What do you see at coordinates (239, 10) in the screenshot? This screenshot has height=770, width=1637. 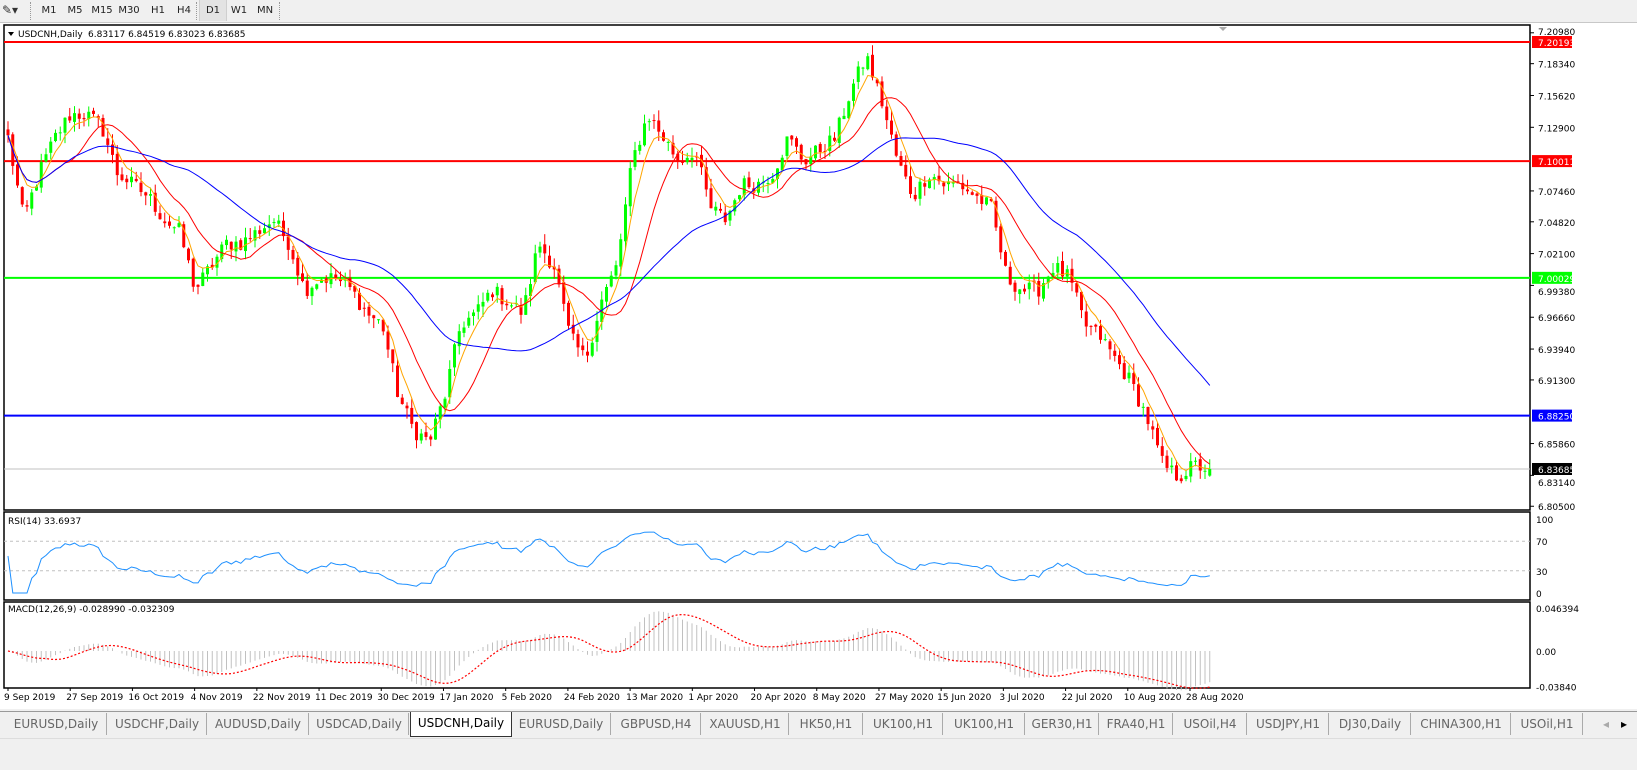 I see `timeframe-w1: W1` at bounding box center [239, 10].